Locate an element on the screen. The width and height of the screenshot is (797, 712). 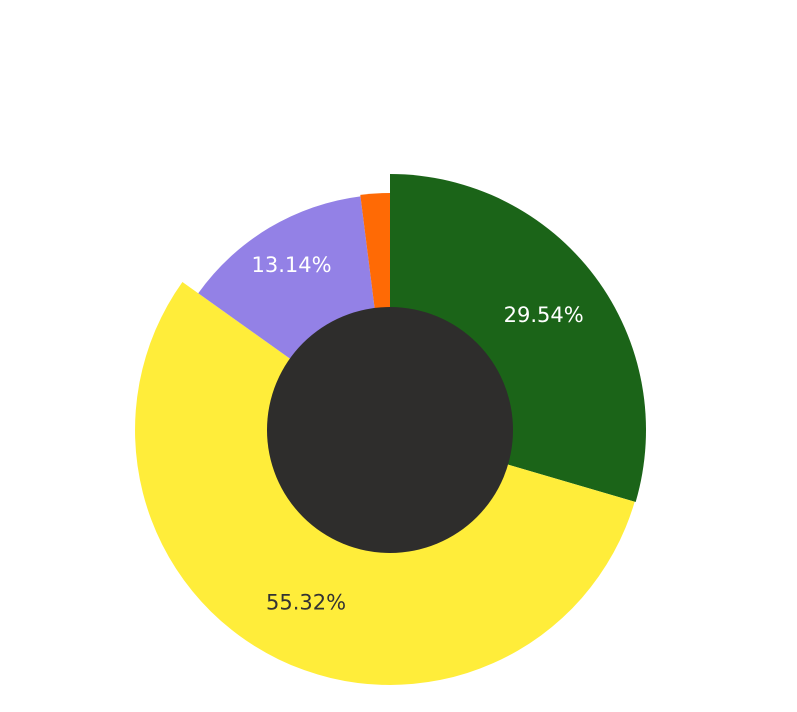
slice-label-0: 29.54% is located at coordinates (544, 315).